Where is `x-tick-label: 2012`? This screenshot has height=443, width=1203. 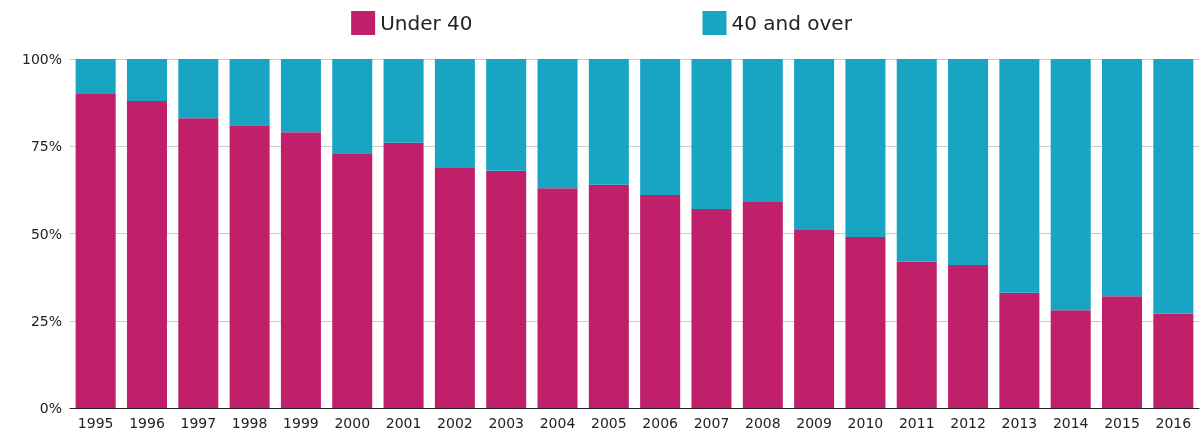 x-tick-label: 2012 is located at coordinates (968, 423).